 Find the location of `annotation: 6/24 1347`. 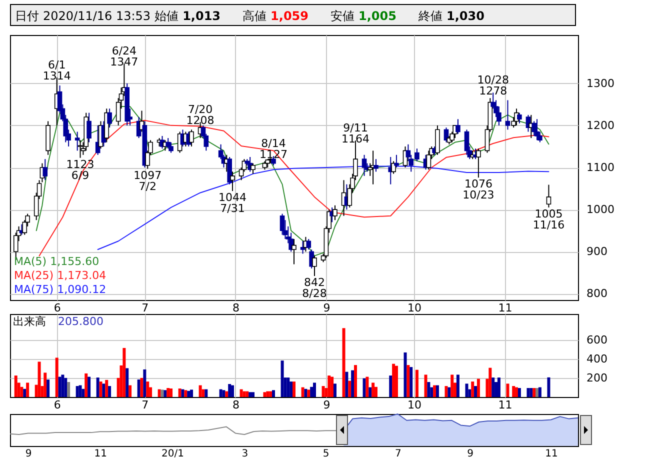

annotation: 6/24 1347 is located at coordinates (124, 56).